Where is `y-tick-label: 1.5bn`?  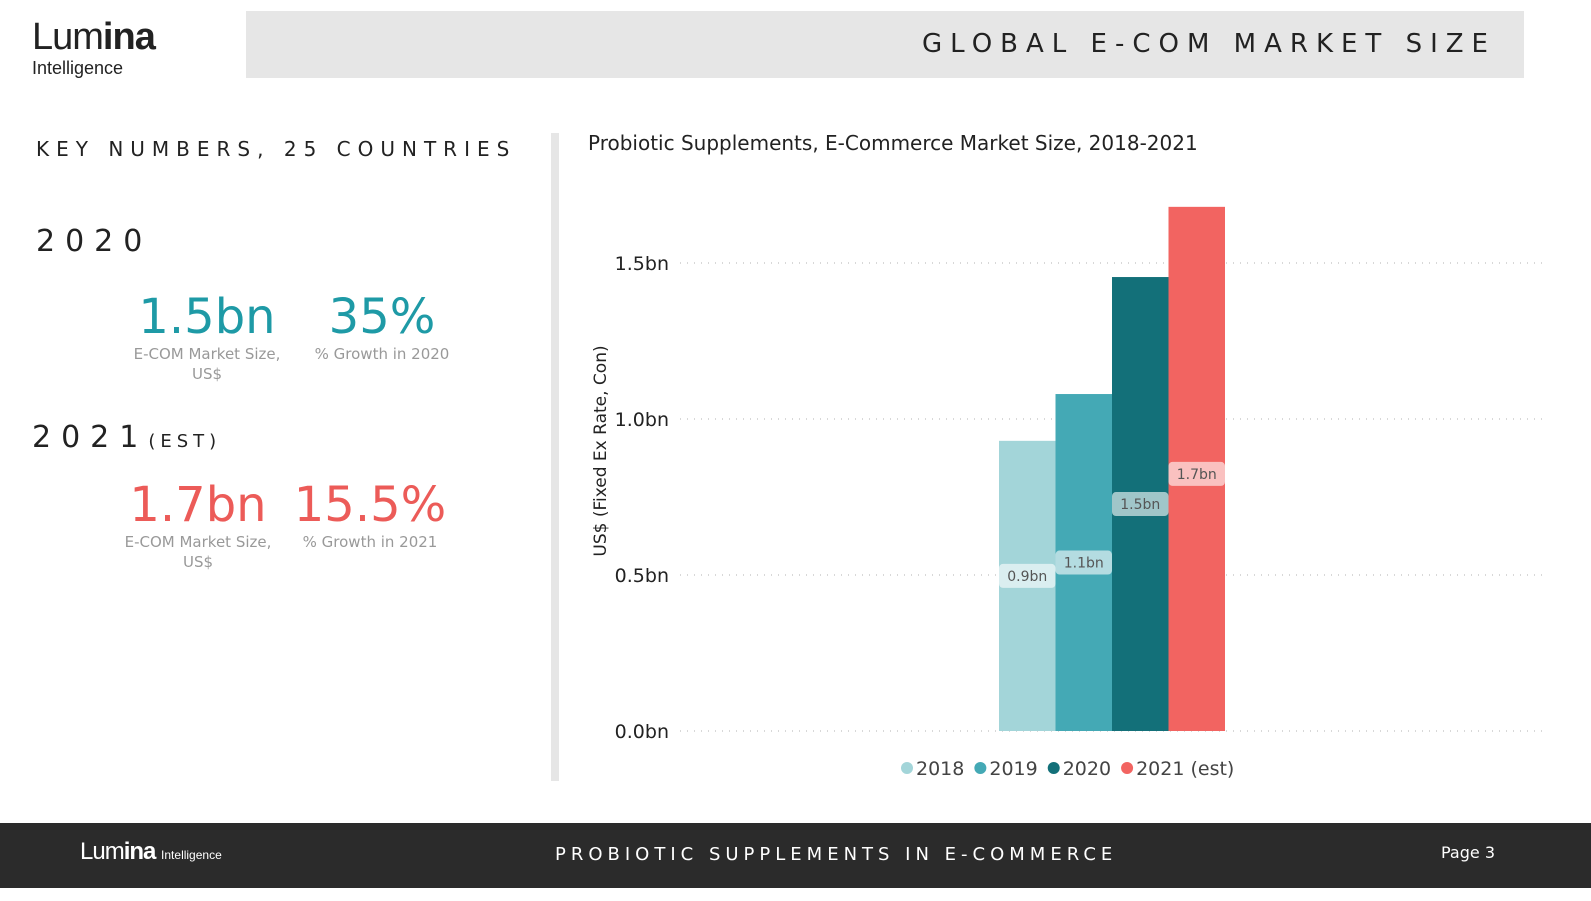
y-tick-label: 1.5bn is located at coordinates (642, 264).